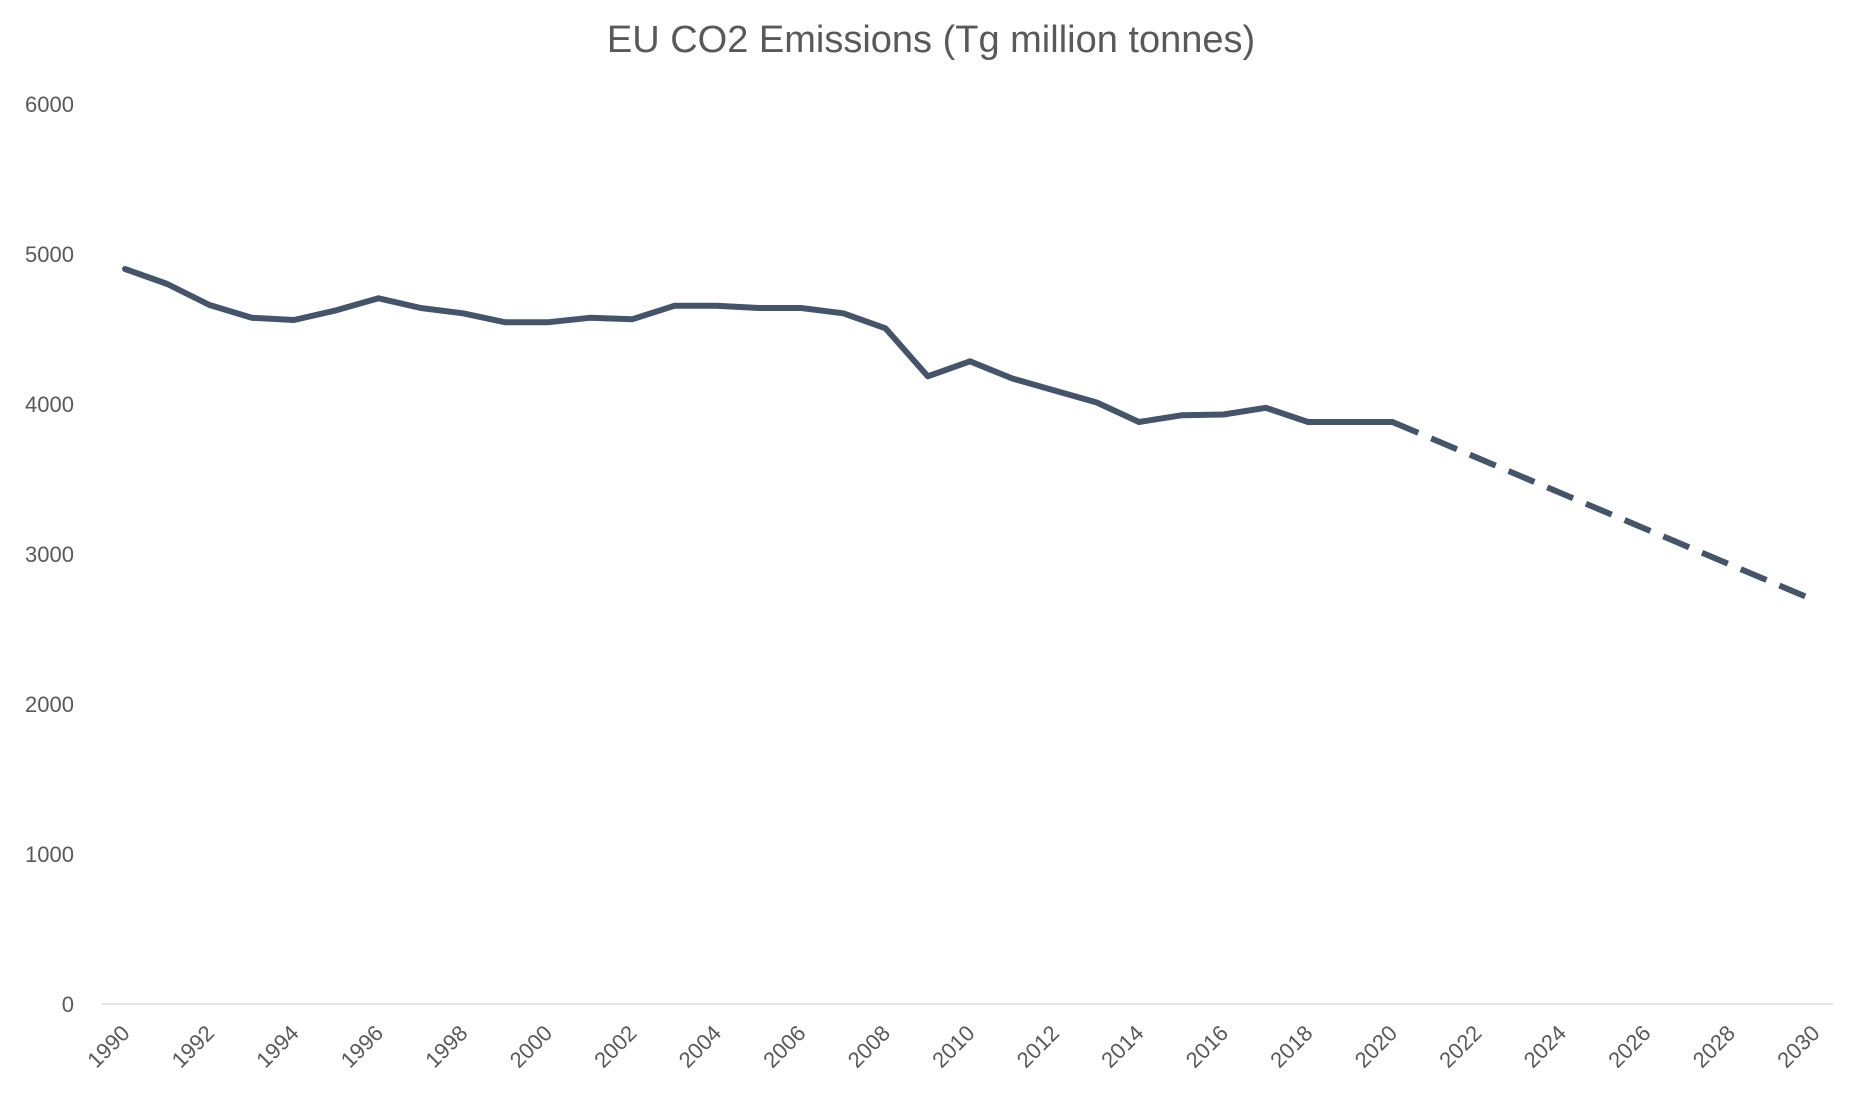  What do you see at coordinates (1798, 1046) in the screenshot?
I see `x-tick-label: 2030` at bounding box center [1798, 1046].